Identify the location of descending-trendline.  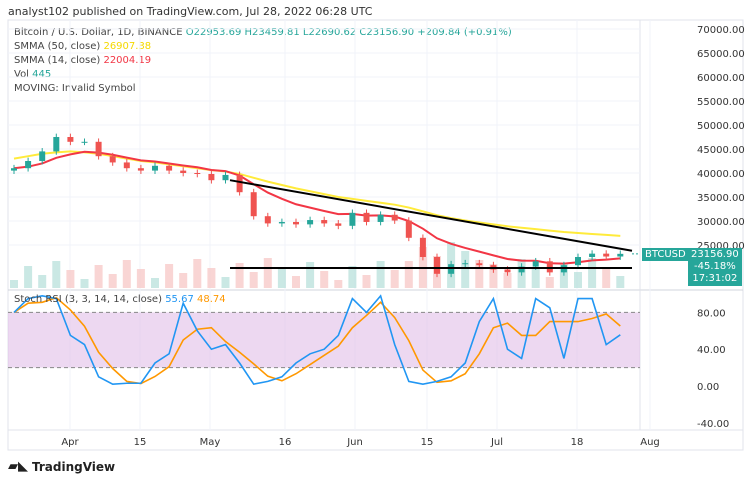
(431, 215).